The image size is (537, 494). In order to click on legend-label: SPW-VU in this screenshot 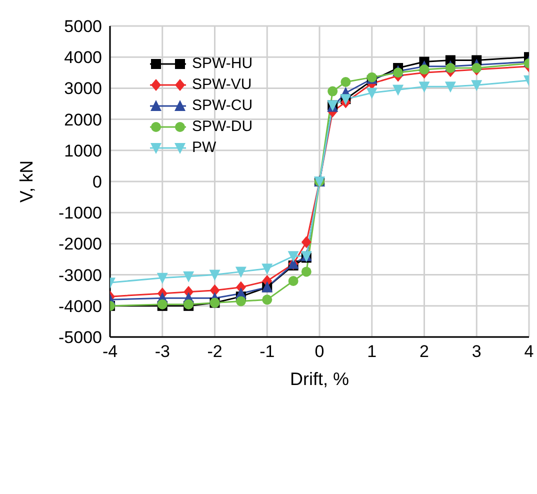, I will do `click(222, 84)`.